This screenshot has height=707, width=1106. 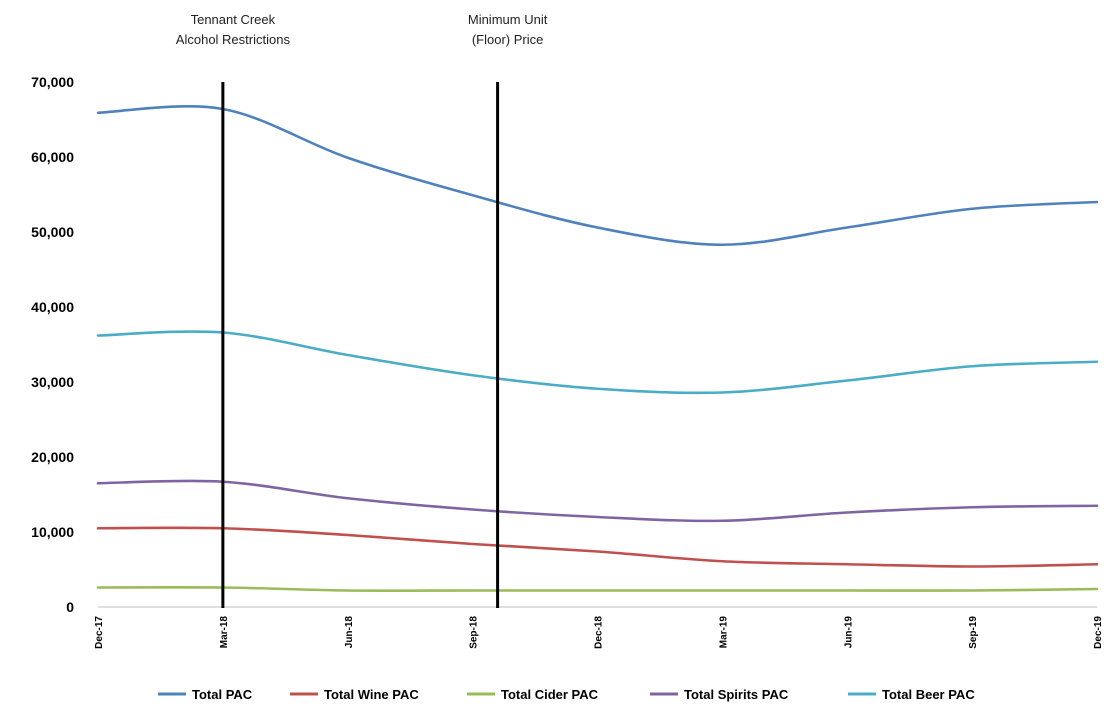 I want to click on y-tick-label: 50,000, so click(x=52, y=232).